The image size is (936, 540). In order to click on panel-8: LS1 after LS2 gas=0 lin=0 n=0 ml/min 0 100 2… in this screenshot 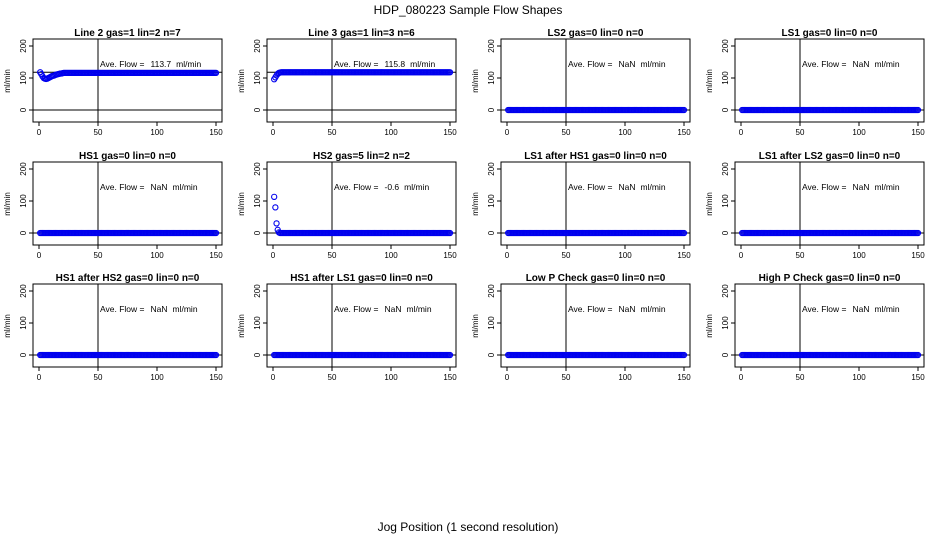, I will do `click(815, 205)`.